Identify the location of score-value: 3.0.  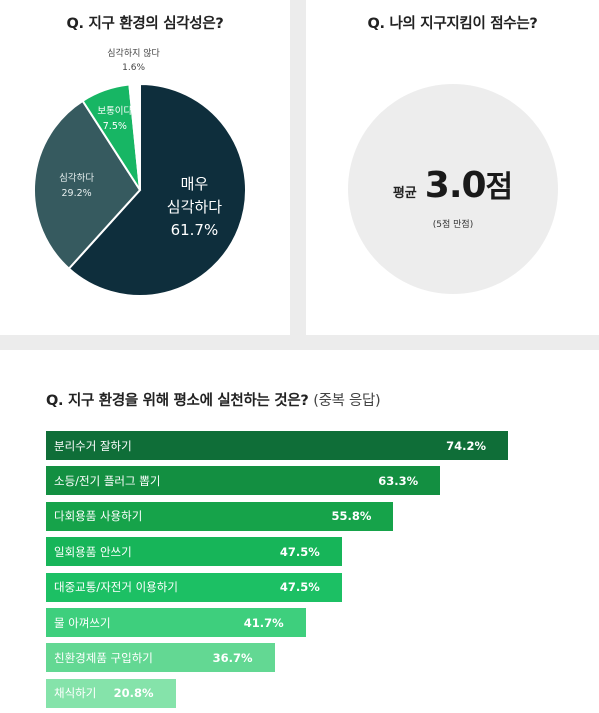
(455, 185).